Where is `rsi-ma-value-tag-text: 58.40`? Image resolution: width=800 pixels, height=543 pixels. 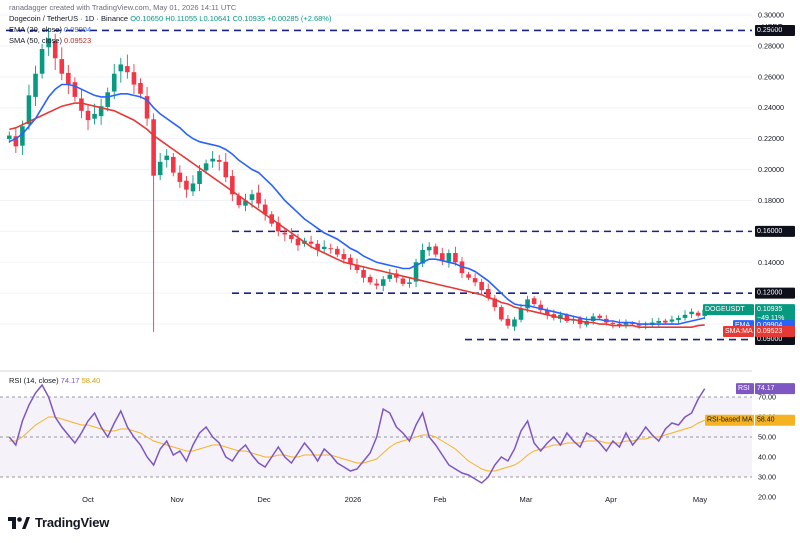
rsi-ma-value-tag-text: 58.40 is located at coordinates (766, 420).